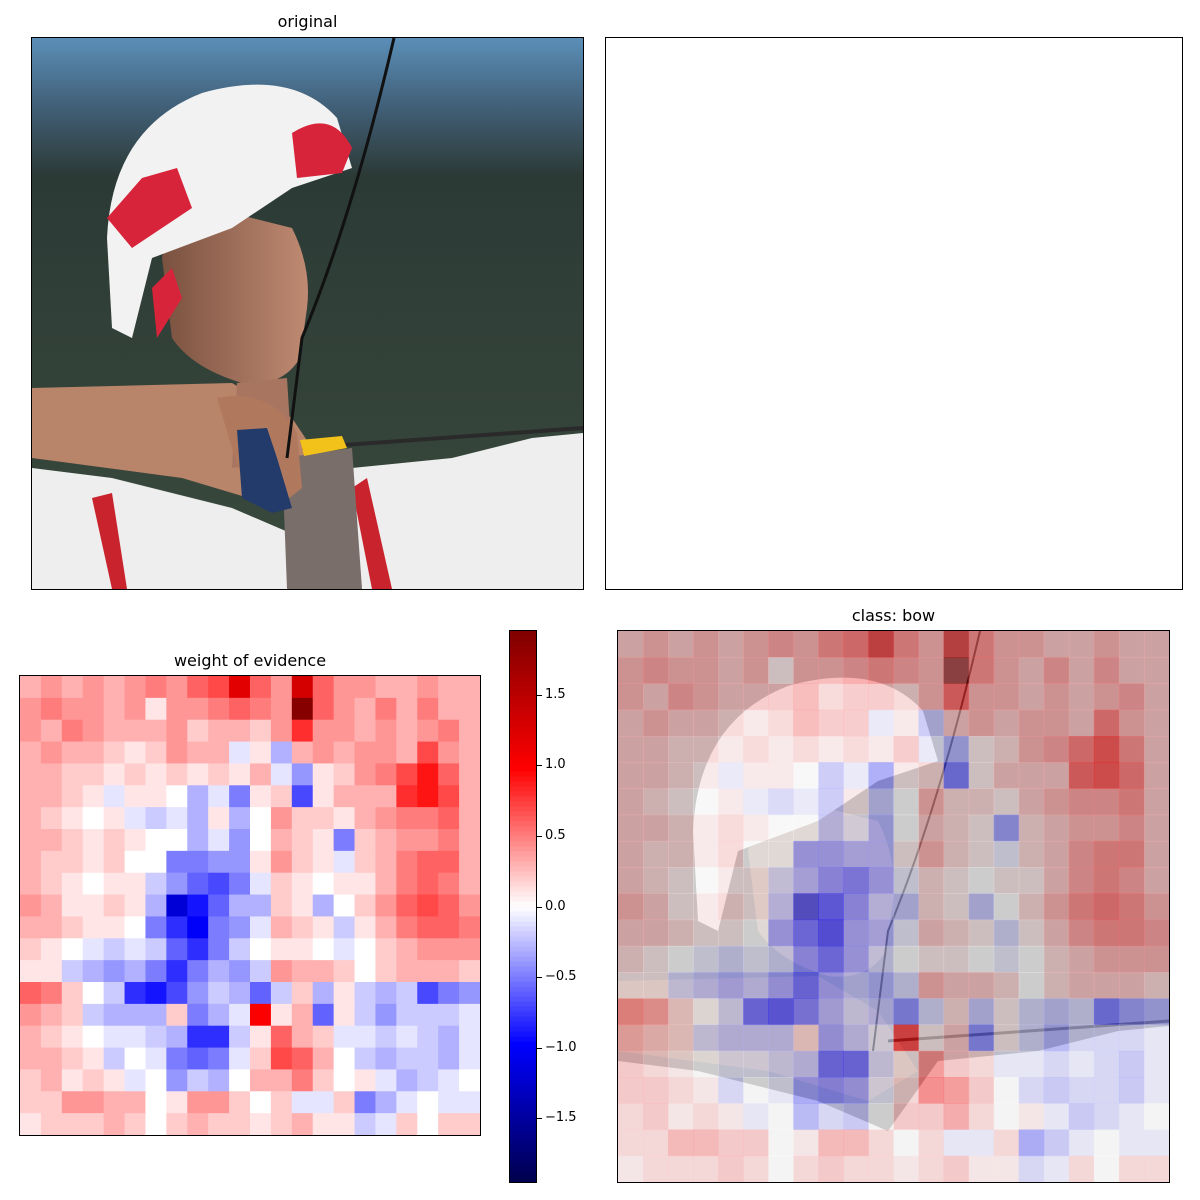 The image size is (1200, 1200). What do you see at coordinates (307, 21) in the screenshot?
I see `original-title: original` at bounding box center [307, 21].